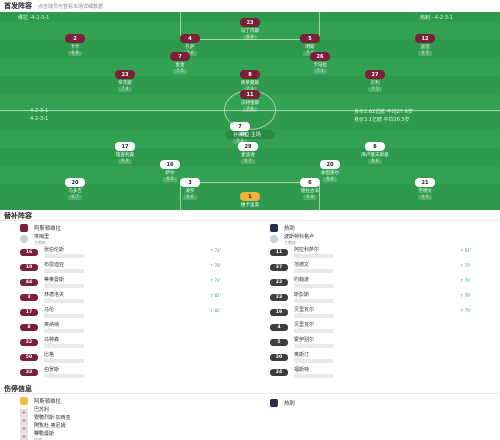 The image size is (500, 440). What do you see at coordinates (43, 428) in the screenshot?
I see `injury-item: + 阿瓦杜·奥尼姆 伤病` at bounding box center [43, 428].